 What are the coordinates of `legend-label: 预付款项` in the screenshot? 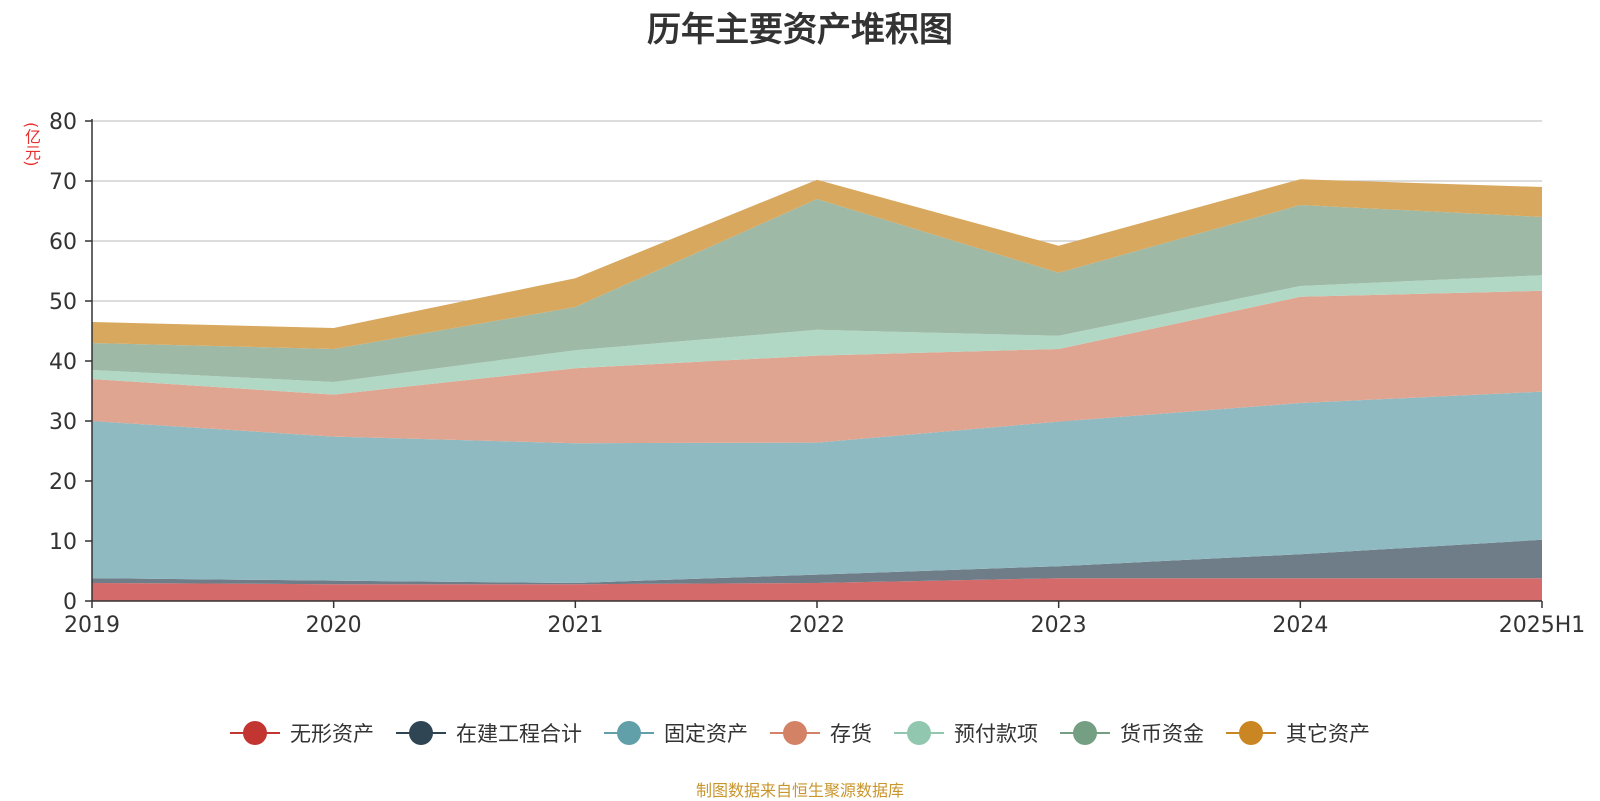 It's located at (996, 734).